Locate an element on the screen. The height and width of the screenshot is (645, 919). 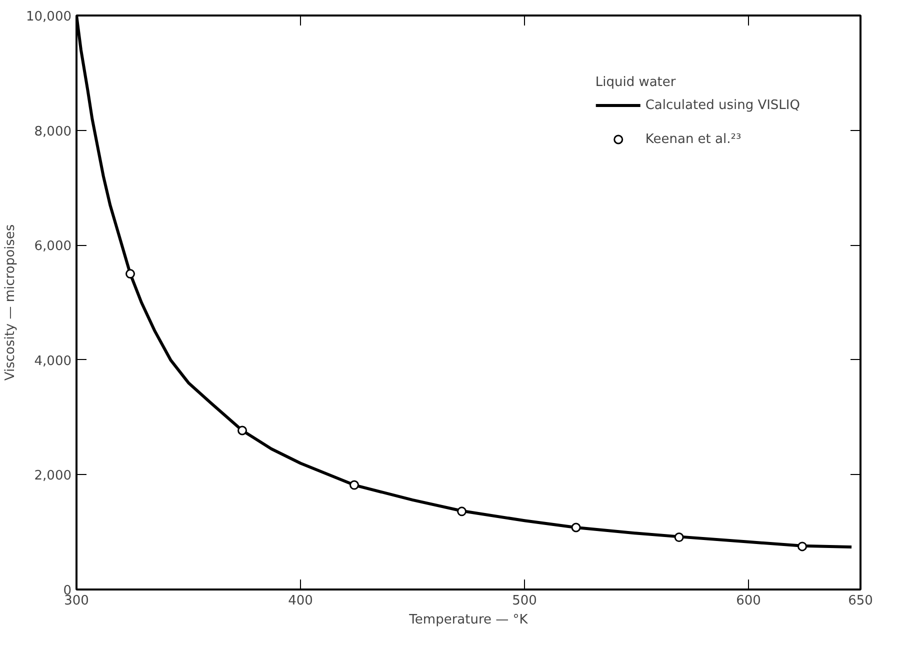
y-tick-label: 6,000 is located at coordinates (53, 246).